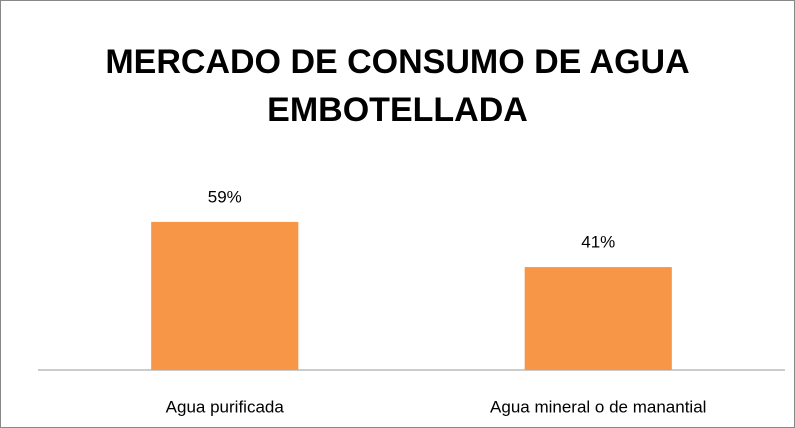 This screenshot has height=428, width=795. What do you see at coordinates (397, 86) in the screenshot?
I see `chart-title: MERCADO DE CONSUMO DE AGUA EMBOTELLADA` at bounding box center [397, 86].